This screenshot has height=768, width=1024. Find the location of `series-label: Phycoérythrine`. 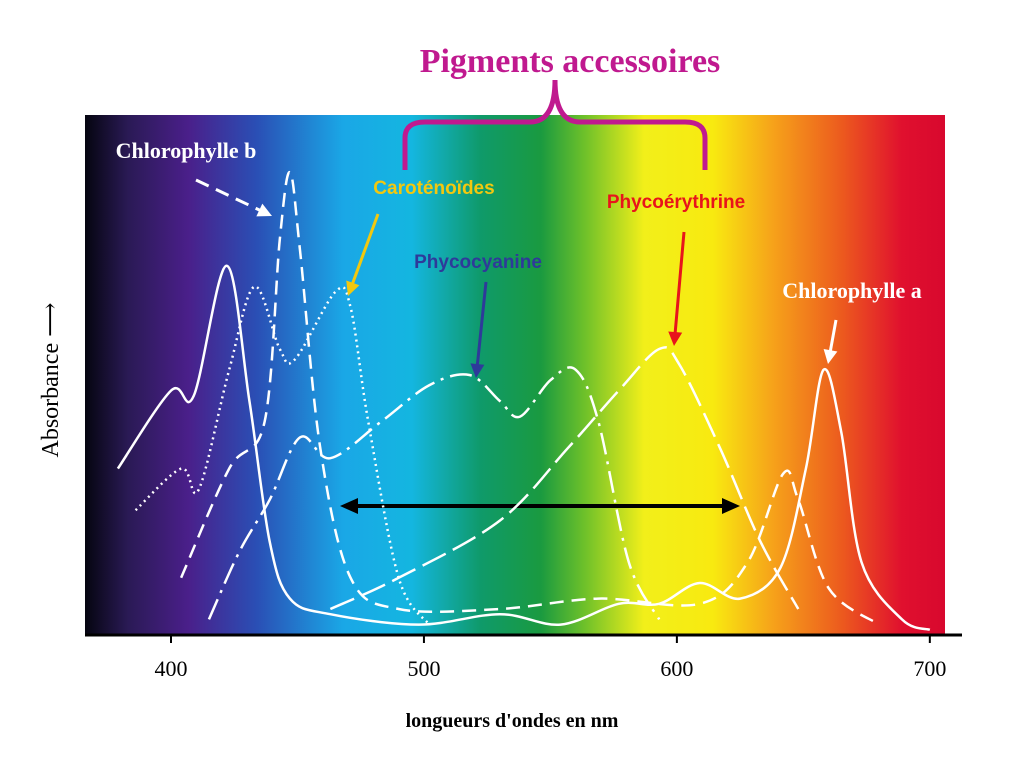

series-label: Phycoérythrine is located at coordinates (676, 202).